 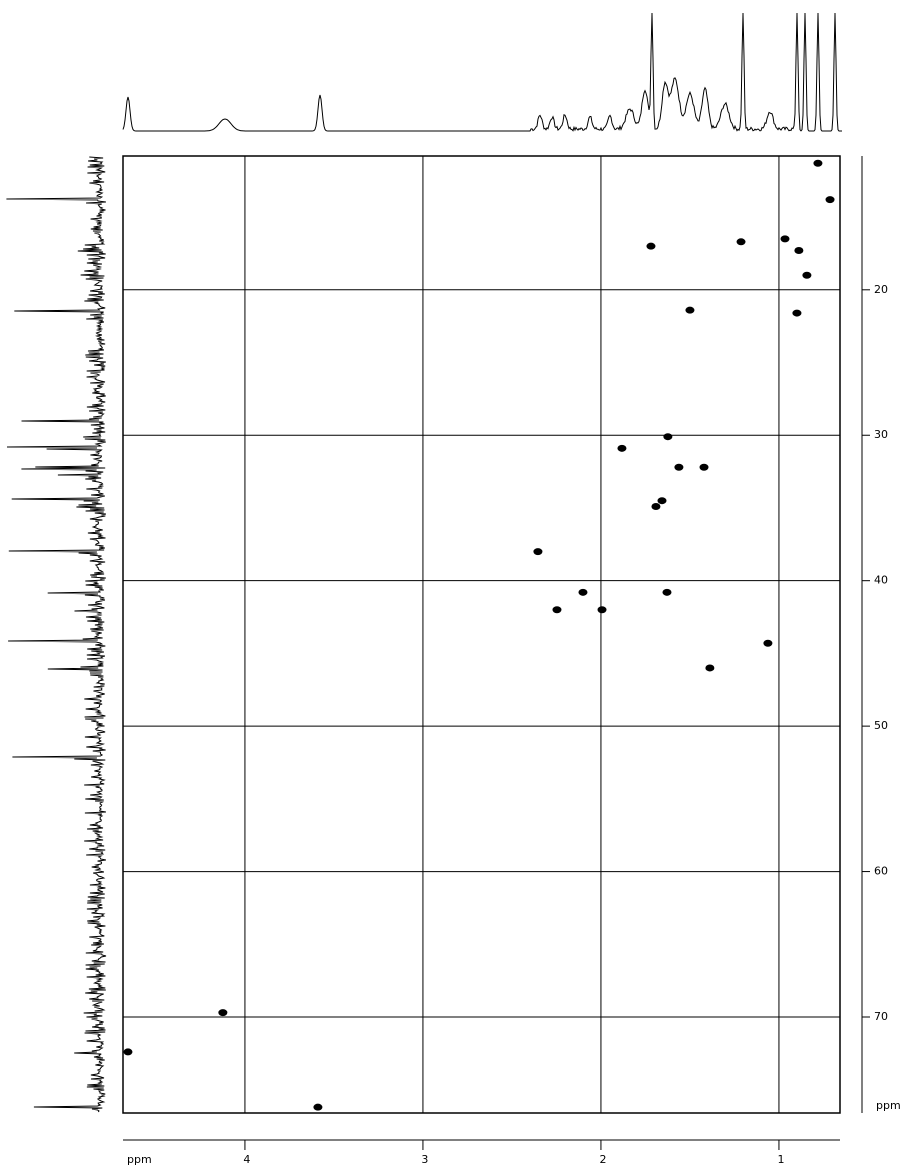 I want to click on y-axis-label: ppm, so click(x=888, y=1105).